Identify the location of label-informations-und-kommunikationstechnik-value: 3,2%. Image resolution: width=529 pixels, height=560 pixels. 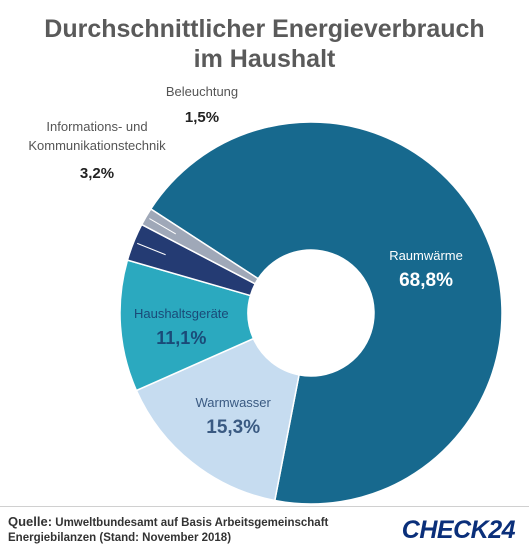
(97, 173).